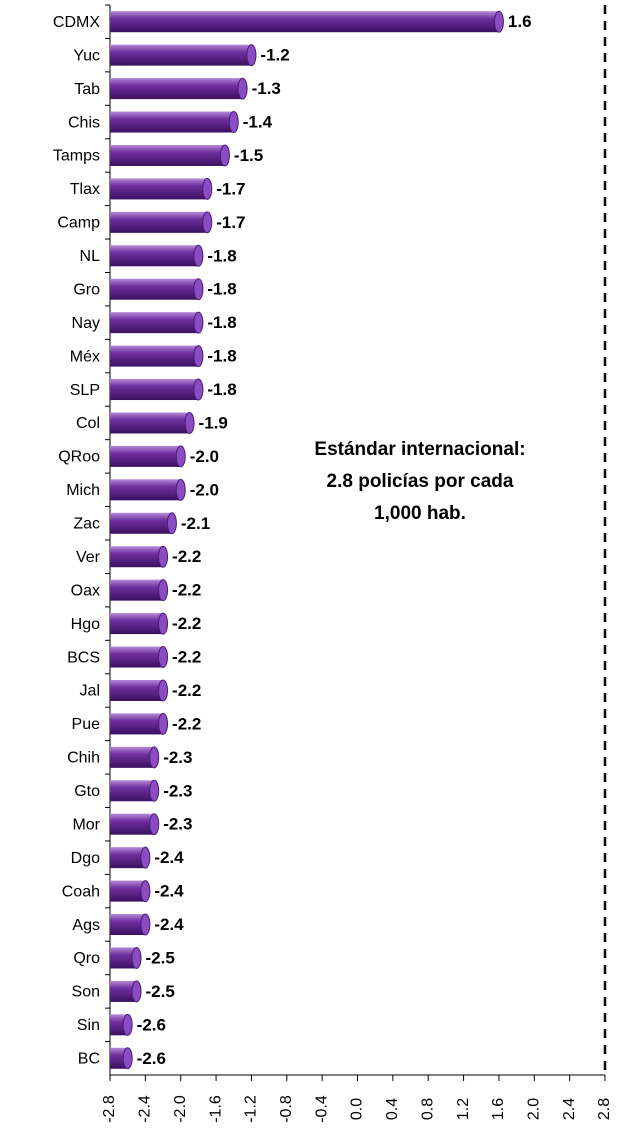  What do you see at coordinates (88, 1025) in the screenshot?
I see `y-tick-label: Sin` at bounding box center [88, 1025].